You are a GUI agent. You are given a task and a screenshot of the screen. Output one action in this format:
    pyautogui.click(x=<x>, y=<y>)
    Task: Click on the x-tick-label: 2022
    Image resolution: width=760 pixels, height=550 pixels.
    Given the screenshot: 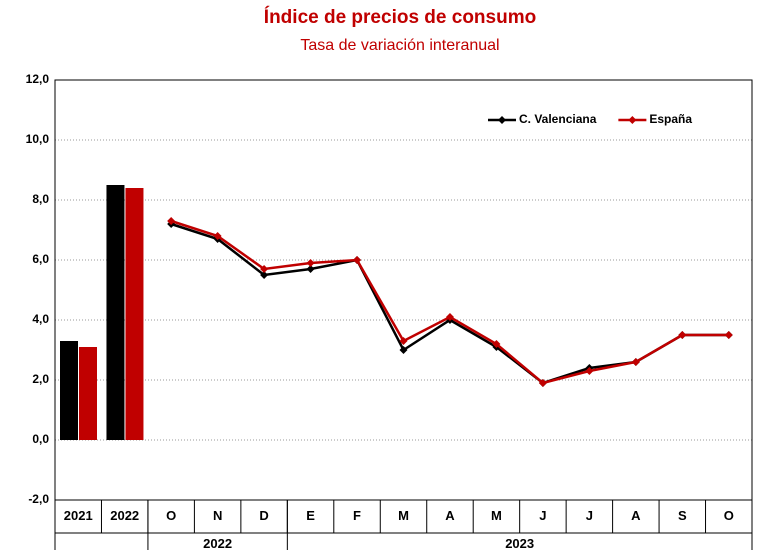 What is the action you would take?
    pyautogui.click(x=124, y=515)
    